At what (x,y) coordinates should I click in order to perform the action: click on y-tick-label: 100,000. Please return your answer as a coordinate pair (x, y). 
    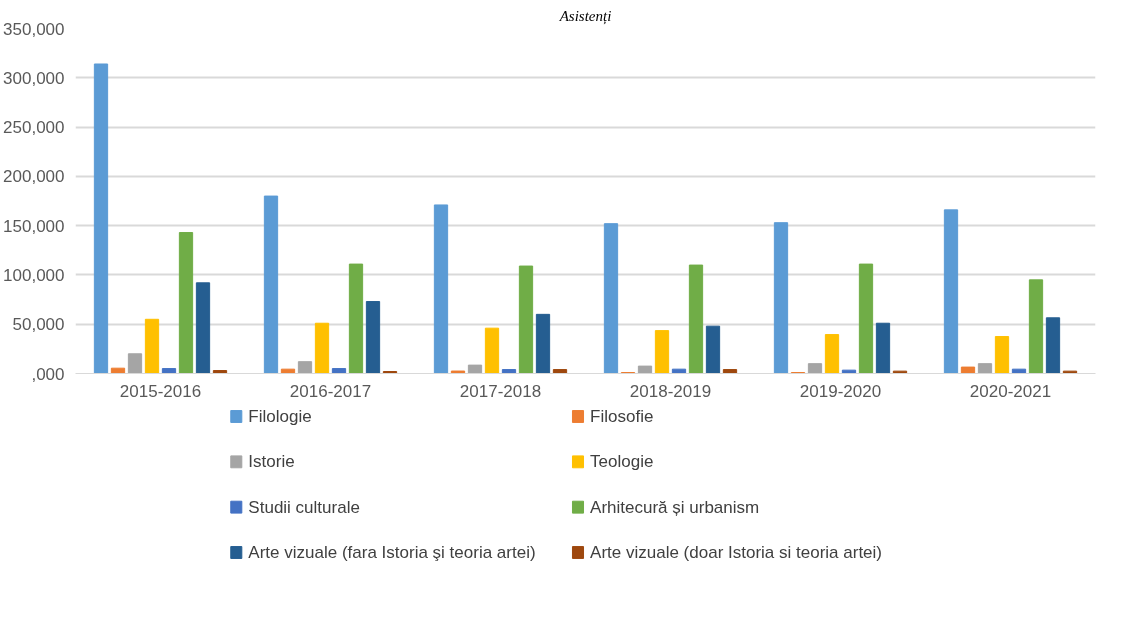
    Looking at the image, I should click on (34, 275).